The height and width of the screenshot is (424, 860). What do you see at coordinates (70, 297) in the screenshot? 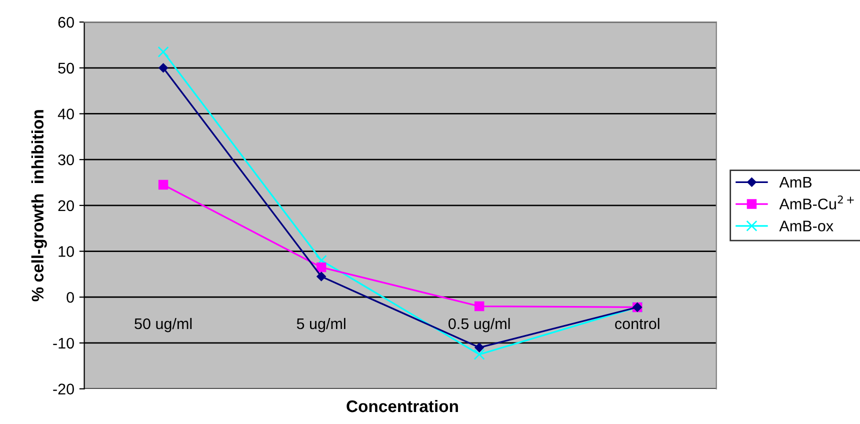
I see `y-tick-label: 0` at bounding box center [70, 297].